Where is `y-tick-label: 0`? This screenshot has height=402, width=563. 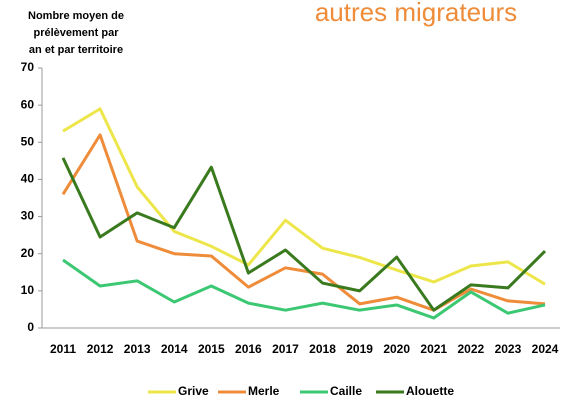 y-tick-label: 0 is located at coordinates (30, 327).